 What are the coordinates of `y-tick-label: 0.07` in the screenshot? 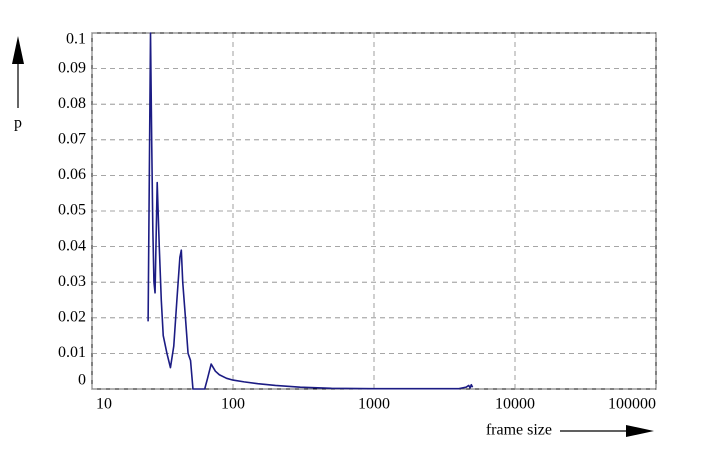 It's located at (72, 138).